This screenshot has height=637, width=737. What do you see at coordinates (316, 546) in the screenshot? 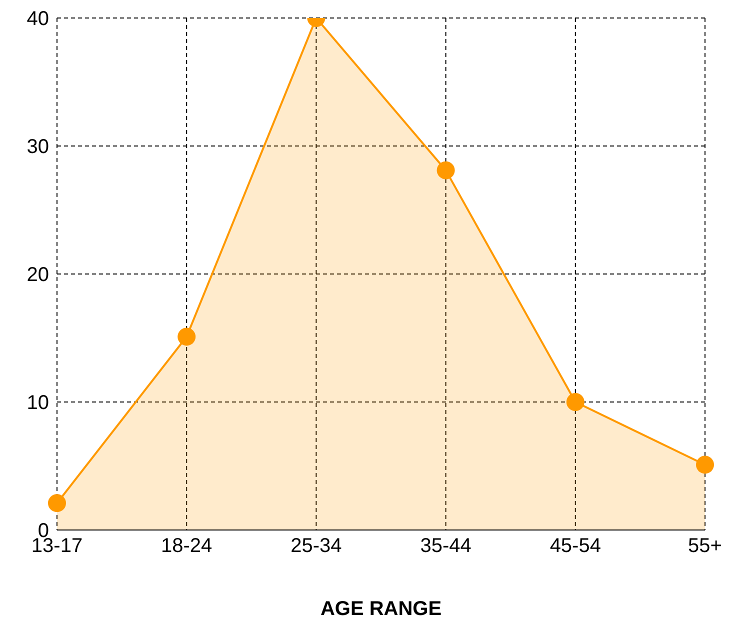
I see `x-tick-label: 25-34` at bounding box center [316, 546].